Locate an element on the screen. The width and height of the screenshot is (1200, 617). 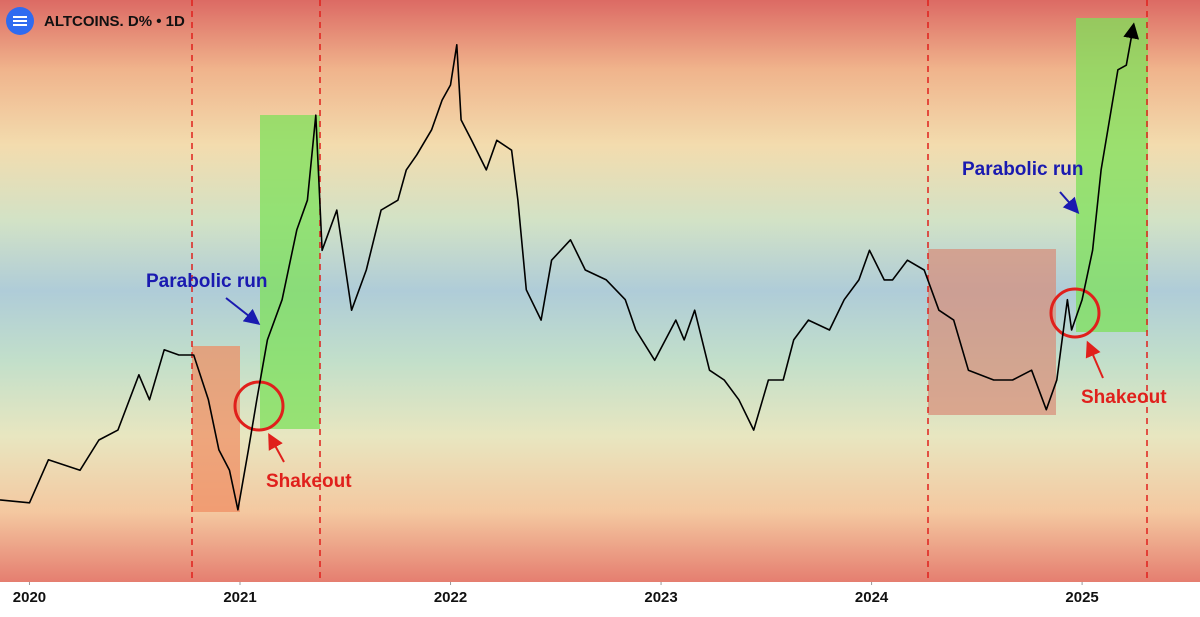
x-tick-label: 2022 is located at coordinates (450, 597).